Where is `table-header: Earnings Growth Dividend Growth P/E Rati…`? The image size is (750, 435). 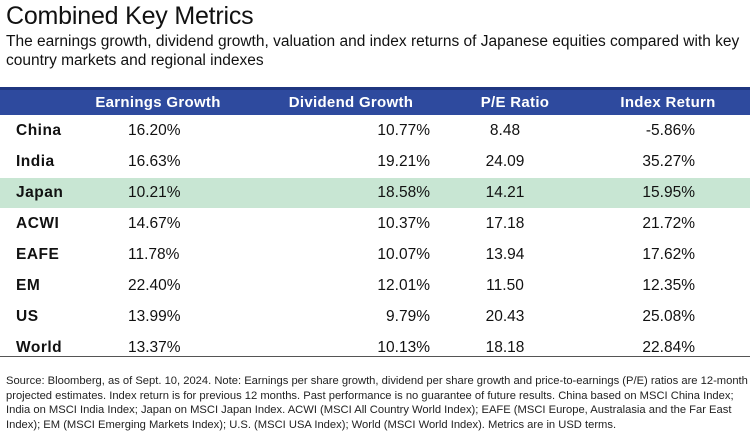 table-header: Earnings Growth Dividend Growth P/E Rati… is located at coordinates (375, 101).